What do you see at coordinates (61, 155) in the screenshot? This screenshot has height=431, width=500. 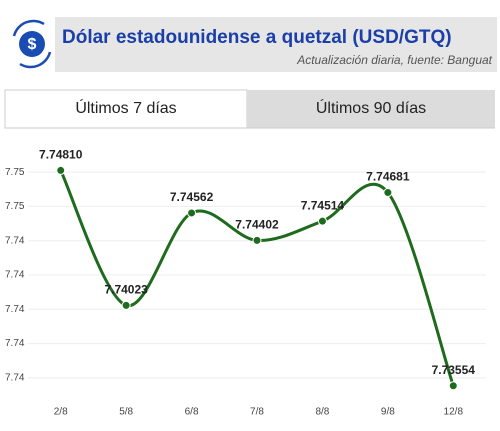 I see `value-label: 7.74810` at bounding box center [61, 155].